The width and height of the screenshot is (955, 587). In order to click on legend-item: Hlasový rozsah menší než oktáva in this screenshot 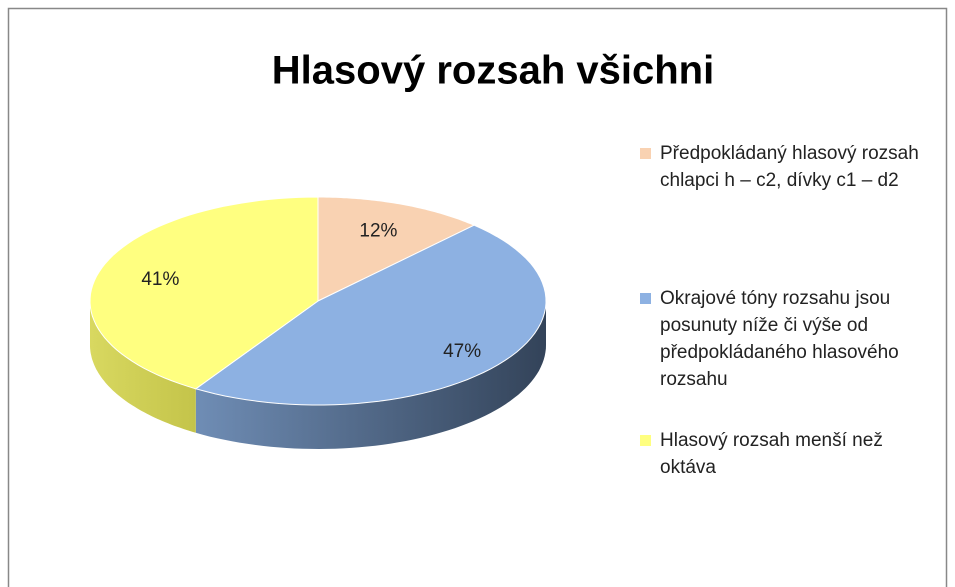, I will do `click(790, 454)`.